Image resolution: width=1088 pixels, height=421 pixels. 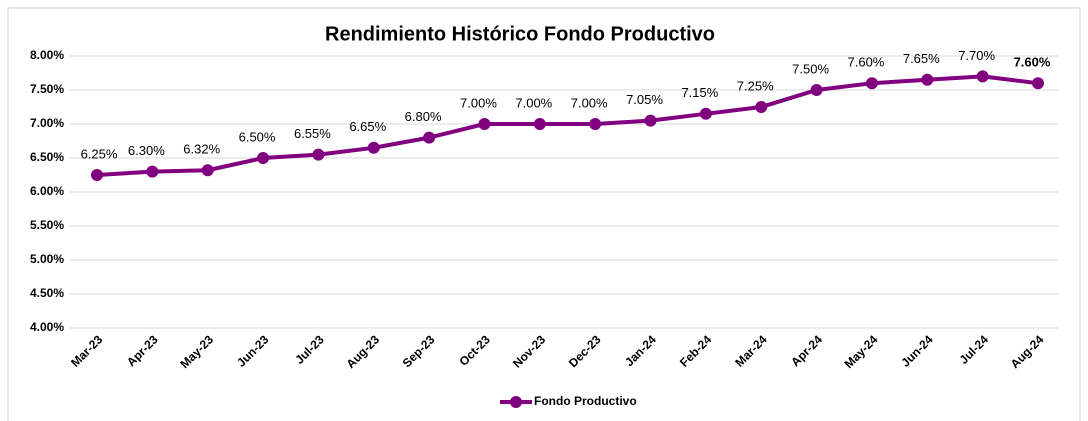 What do you see at coordinates (146, 150) in the screenshot?
I see `data-label: 6.30%` at bounding box center [146, 150].